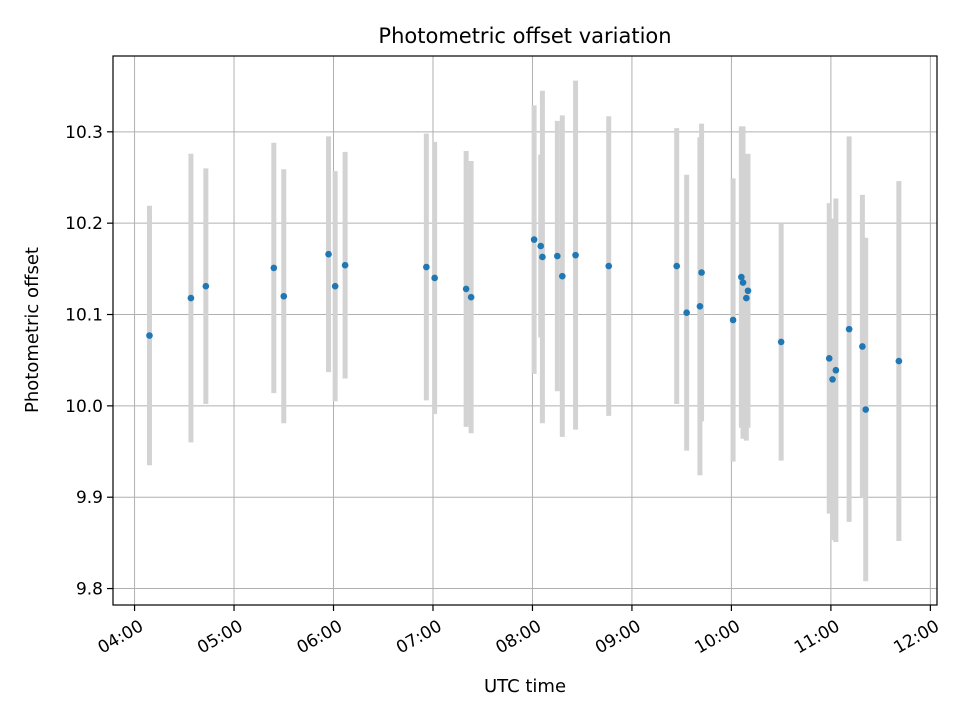 The image size is (960, 720). I want to click on y-tick-label: 10.3, so click(84, 133).